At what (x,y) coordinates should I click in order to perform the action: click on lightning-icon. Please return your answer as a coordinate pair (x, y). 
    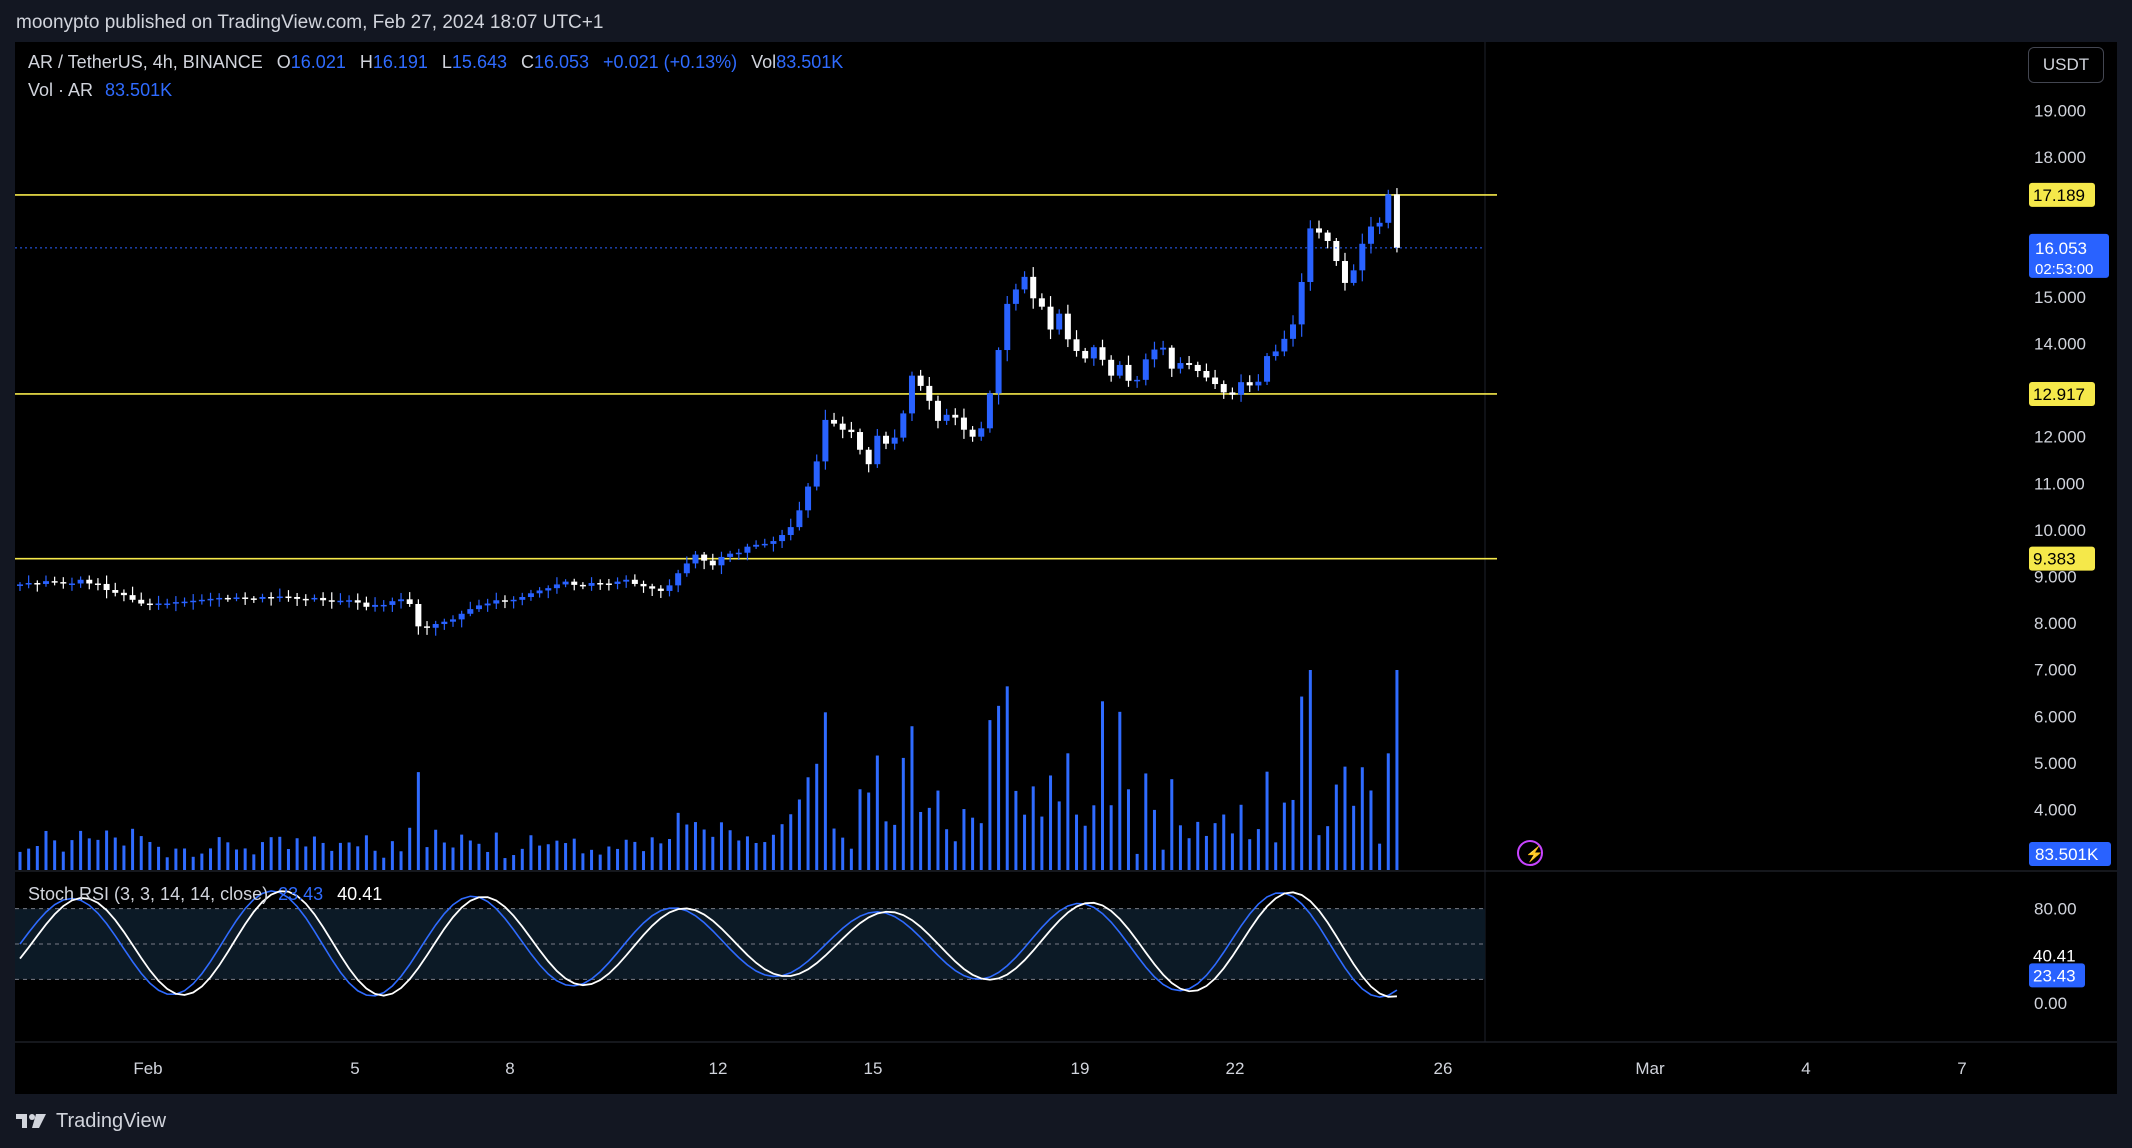
    Looking at the image, I should click on (1530, 853).